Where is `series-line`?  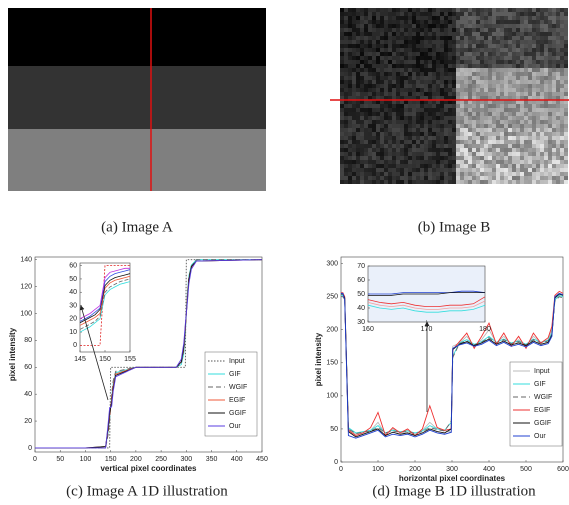 series-line is located at coordinates (104, 293).